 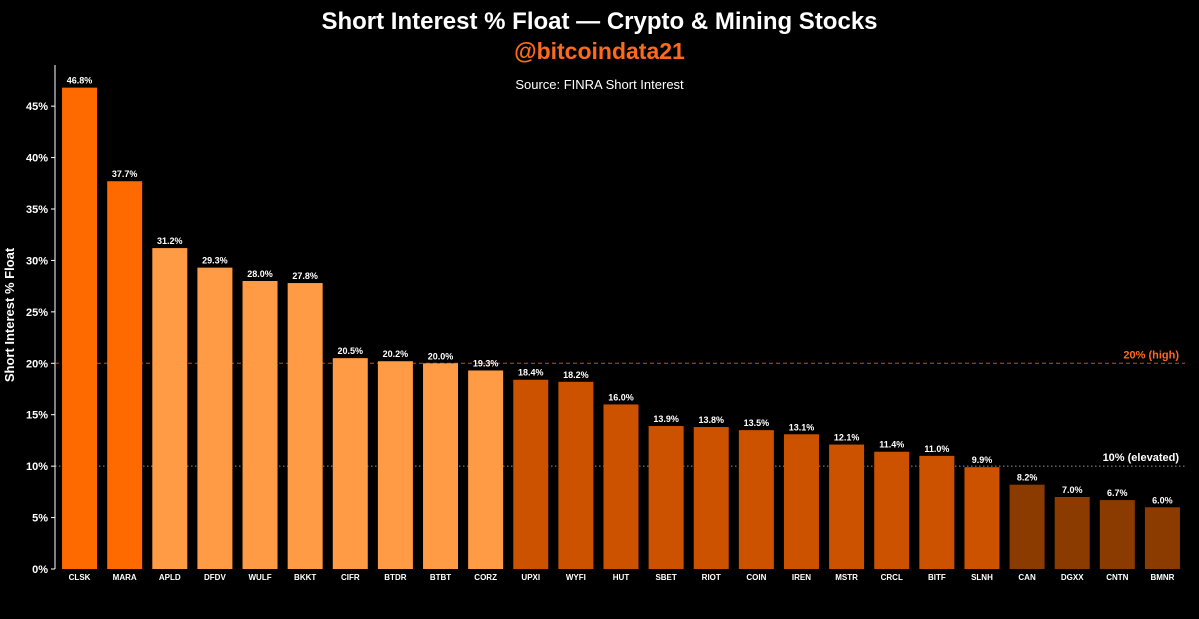 I want to click on bar-value-label: 13.1%, so click(x=802, y=427).